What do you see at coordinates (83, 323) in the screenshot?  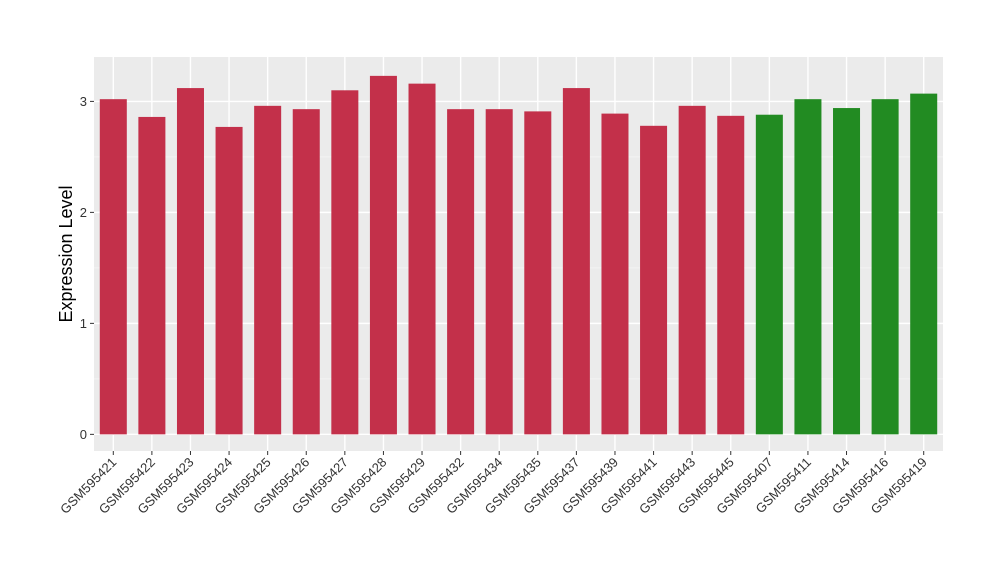 I see `y-tick-label: 1` at bounding box center [83, 323].